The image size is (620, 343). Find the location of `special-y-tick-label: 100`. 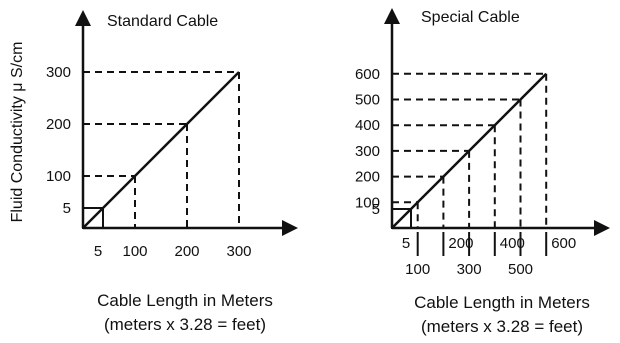

special-y-tick-label: 100 is located at coordinates (367, 202).